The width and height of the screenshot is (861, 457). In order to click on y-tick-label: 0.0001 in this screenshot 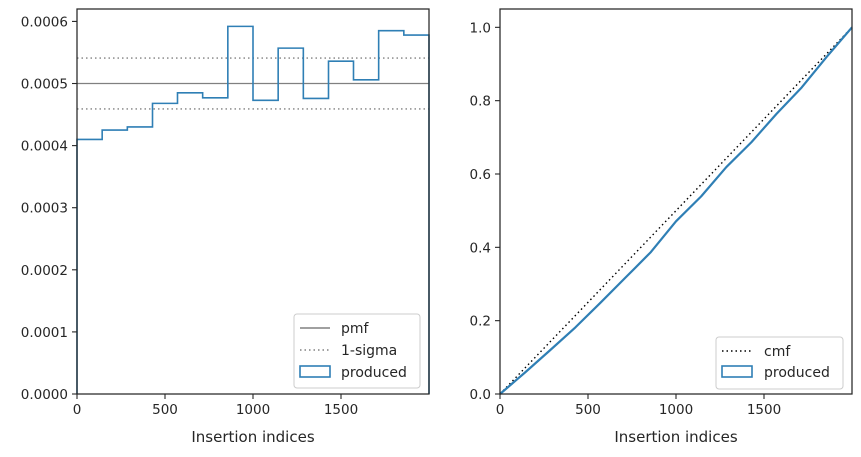, I will do `click(44, 333)`.